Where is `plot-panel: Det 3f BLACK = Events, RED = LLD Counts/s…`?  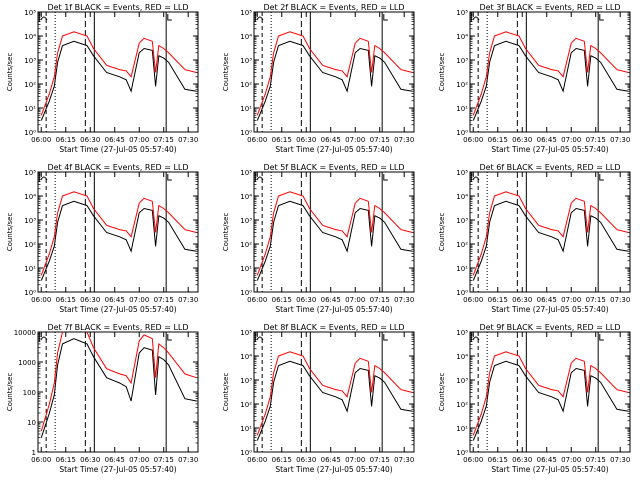
plot-panel: Det 3f BLACK = Events, RED = LLD Counts/s… is located at coordinates (534, 78).